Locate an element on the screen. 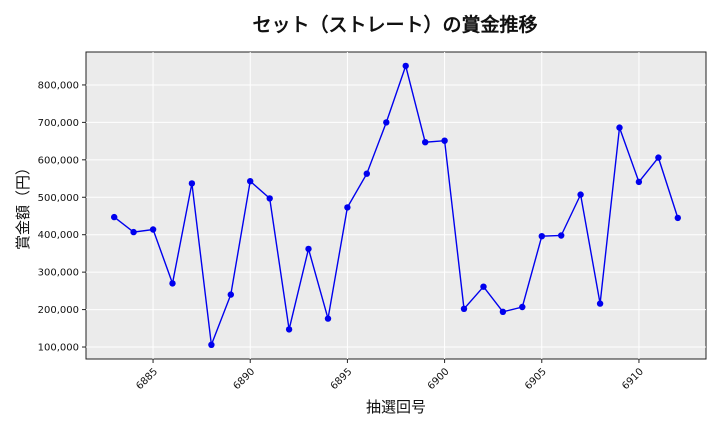  chart-title: セット（ストレート）の賞金推移 is located at coordinates (394, 24).